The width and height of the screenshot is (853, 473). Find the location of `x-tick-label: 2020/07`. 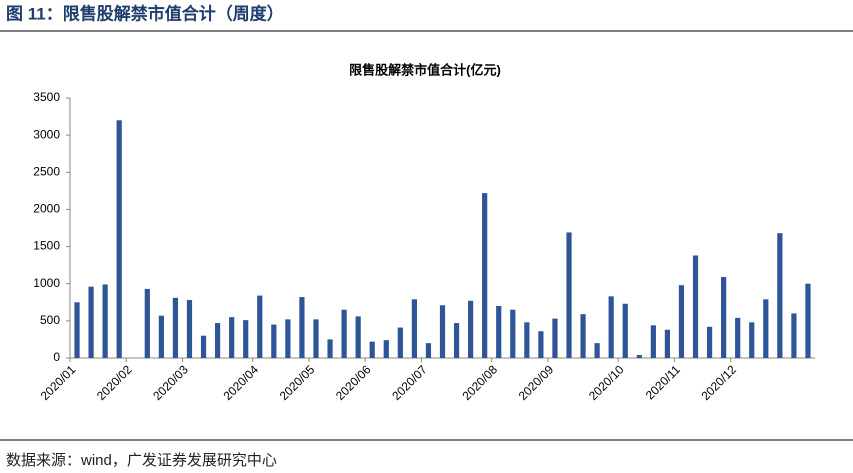

x-tick-label: 2020/07 is located at coordinates (409, 382).